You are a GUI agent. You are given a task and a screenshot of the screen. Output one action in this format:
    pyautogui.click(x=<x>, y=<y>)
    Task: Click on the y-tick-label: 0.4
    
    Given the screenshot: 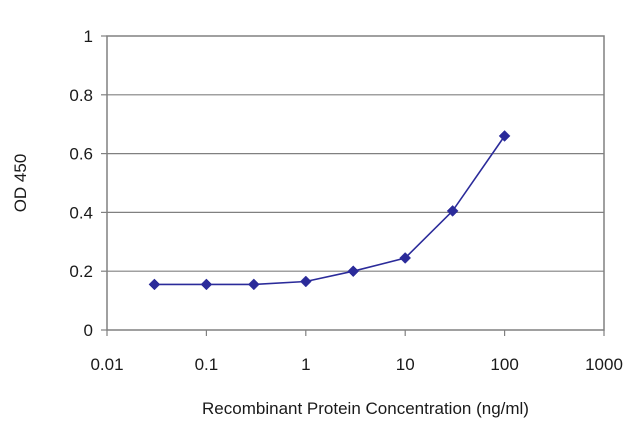 What is the action you would take?
    pyautogui.click(x=81, y=212)
    